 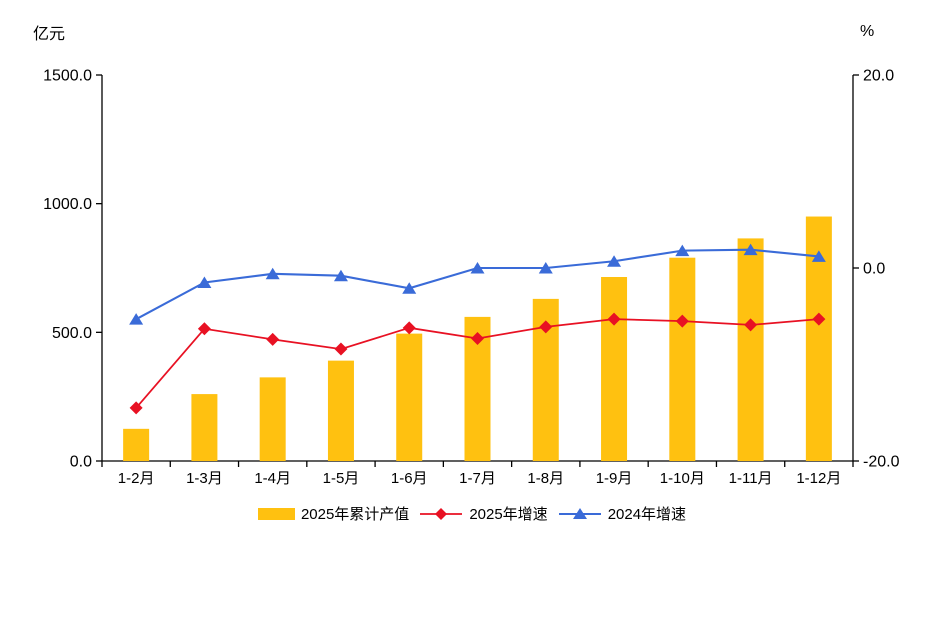 What do you see at coordinates (272, 478) in the screenshot?
I see `x-axis-category-label: 1-4月` at bounding box center [272, 478].